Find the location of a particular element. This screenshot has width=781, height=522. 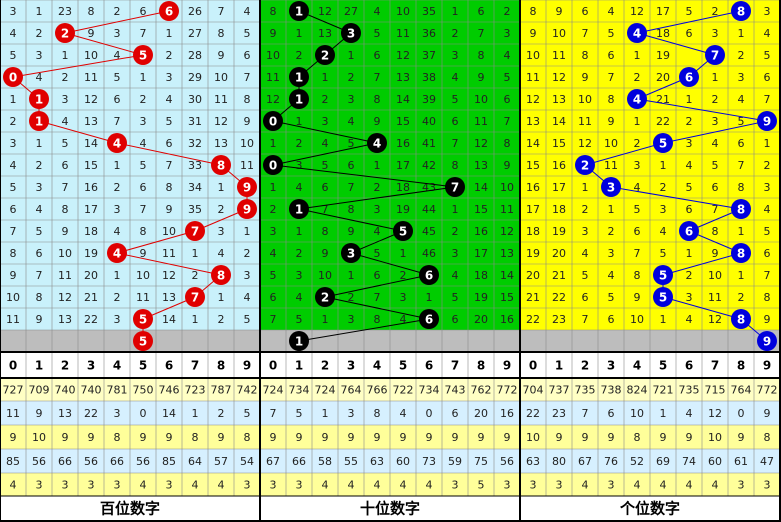

omission-count: 17 is located at coordinates (559, 187).